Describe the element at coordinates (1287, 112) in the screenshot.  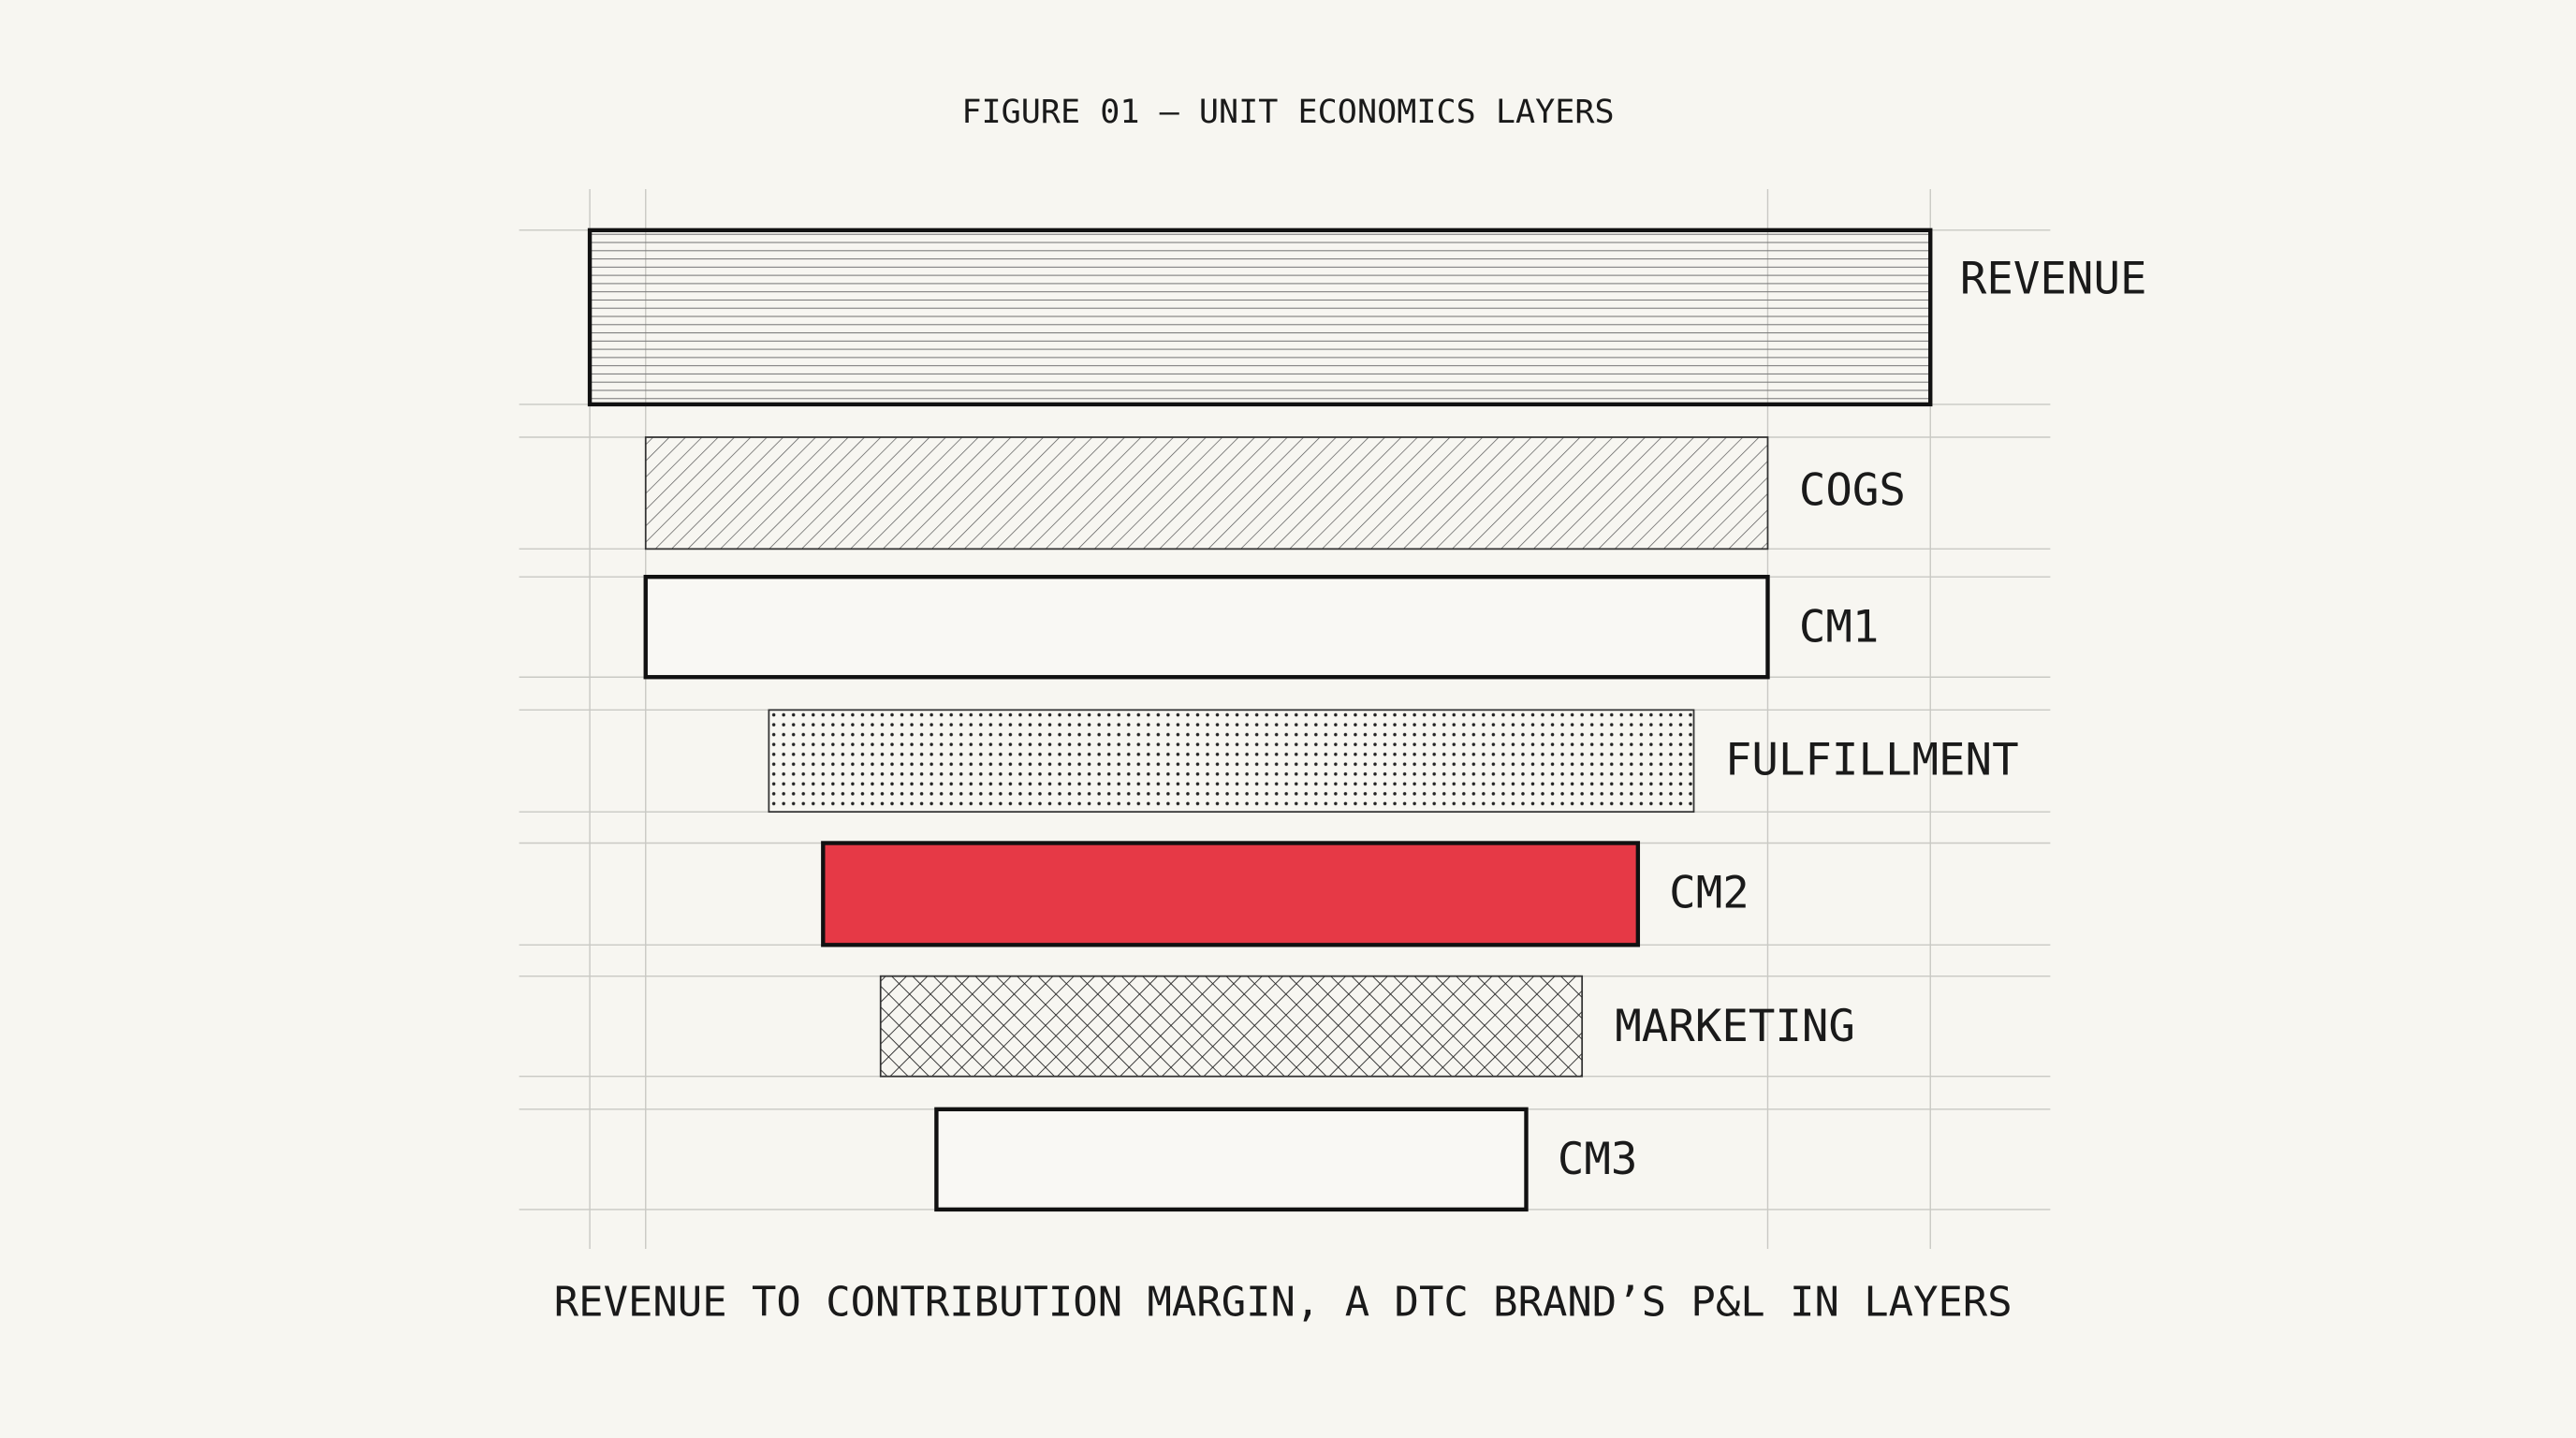
I see `figure-title: FIGURE 01 — UNIT ECONOMICS LAYERS` at that location.